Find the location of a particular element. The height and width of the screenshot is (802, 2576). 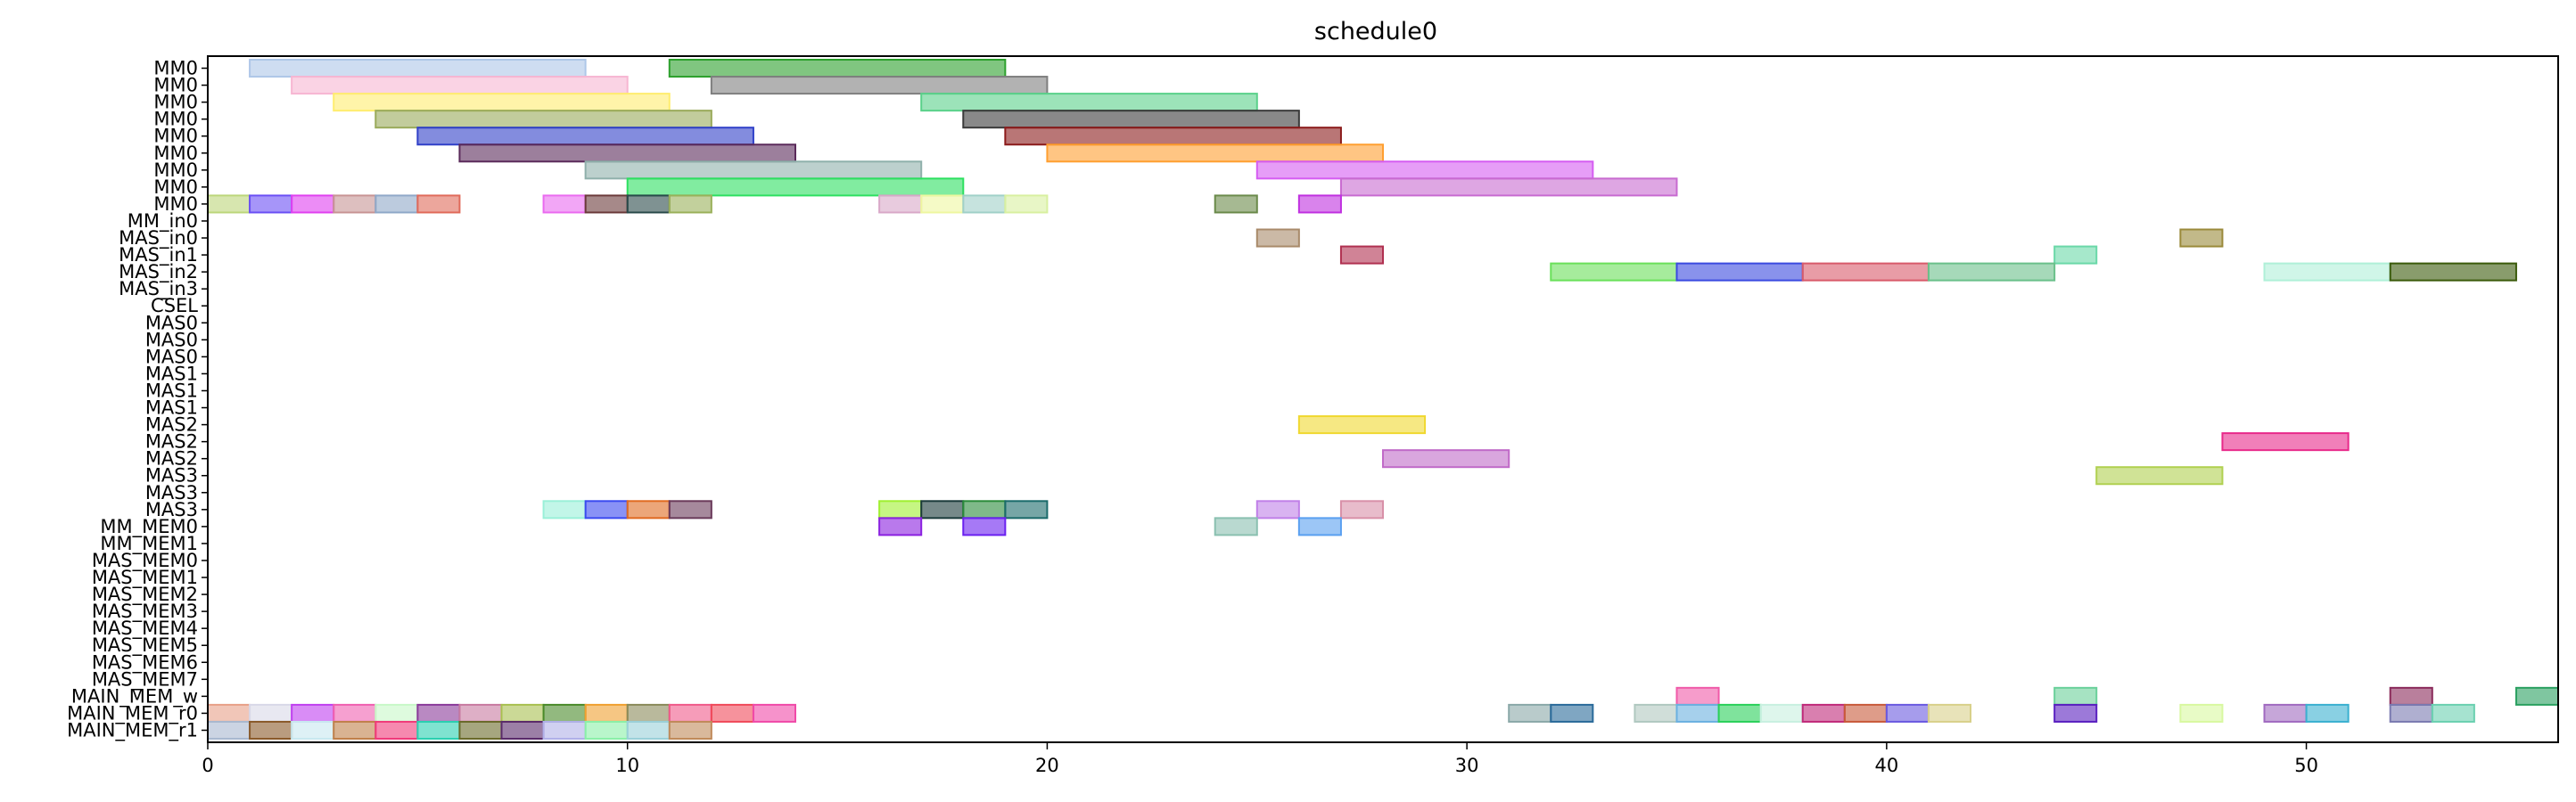

x-tick-label: 30 is located at coordinates (1467, 765).